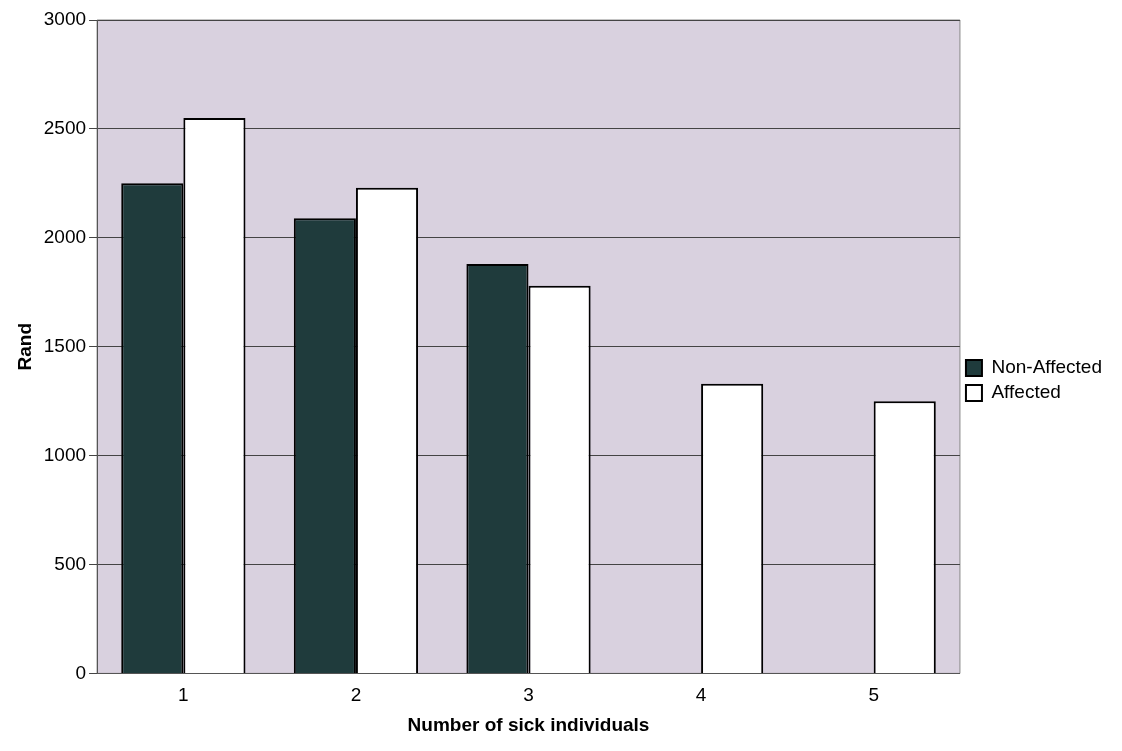  I want to click on x-tick-label: 3, so click(528, 695).